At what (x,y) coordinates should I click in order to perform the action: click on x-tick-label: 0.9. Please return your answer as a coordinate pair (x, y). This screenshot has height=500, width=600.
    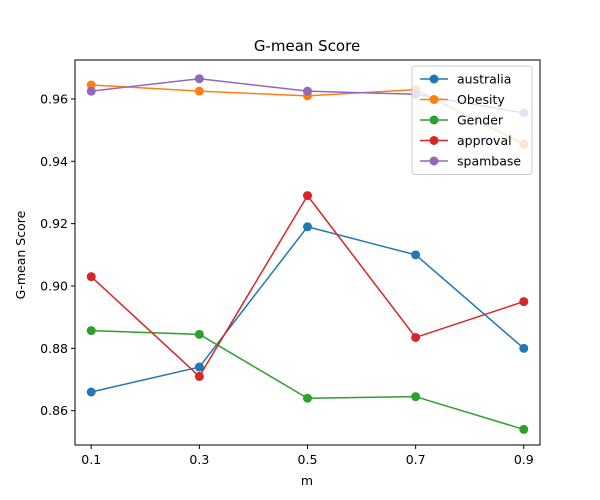
    Looking at the image, I should click on (524, 459).